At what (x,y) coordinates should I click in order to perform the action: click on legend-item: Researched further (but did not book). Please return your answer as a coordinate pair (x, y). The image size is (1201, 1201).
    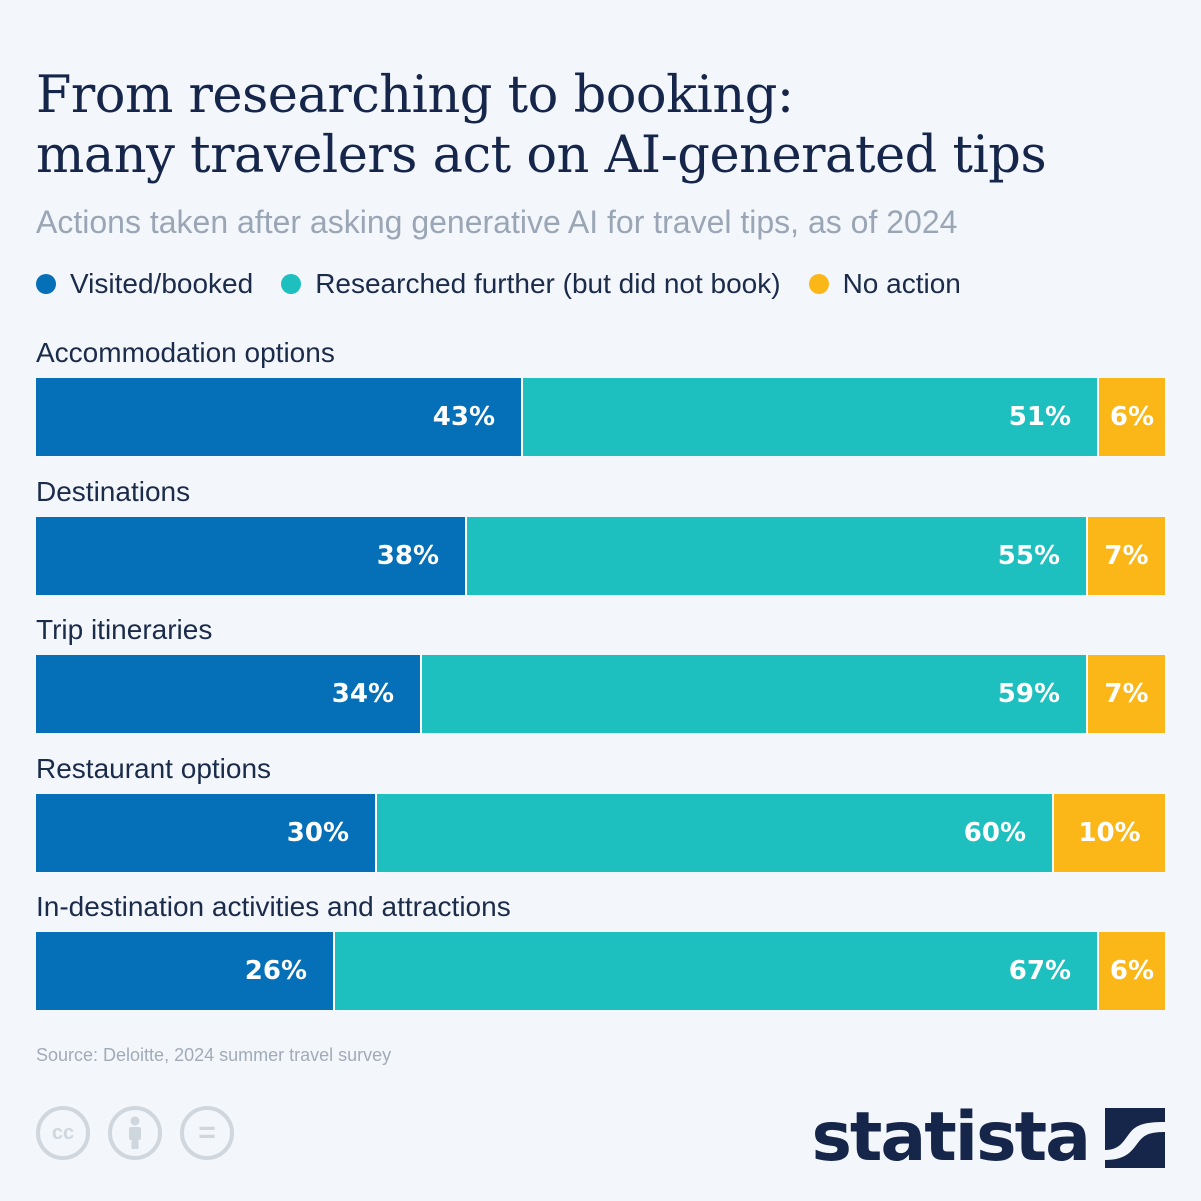
    Looking at the image, I should click on (531, 284).